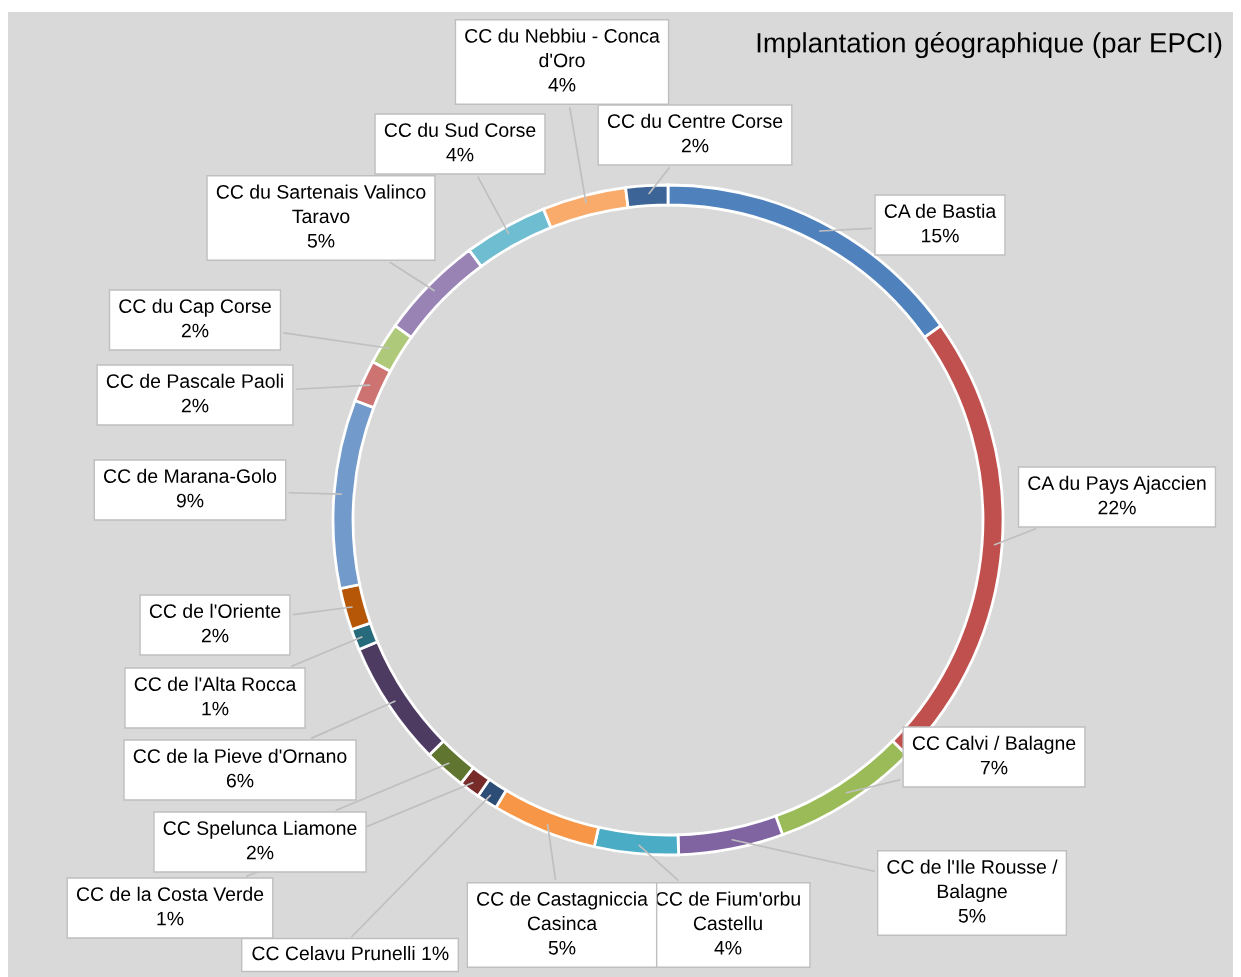 The image size is (1241, 977). What do you see at coordinates (940, 210) in the screenshot?
I see `slice-label: CA de Bastia` at bounding box center [940, 210].